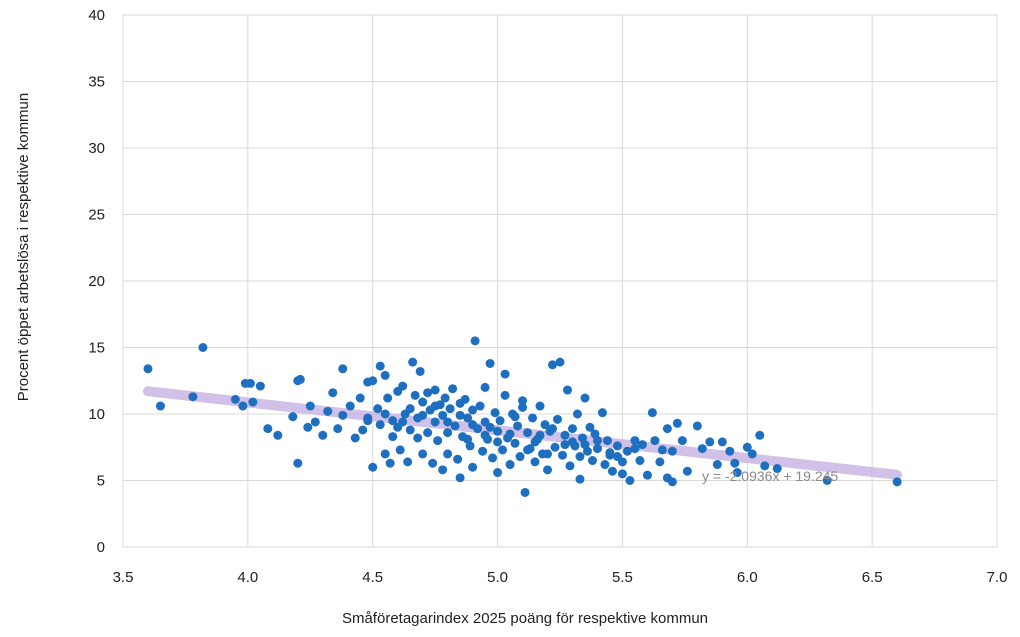  Describe the element at coordinates (96, 82) in the screenshot. I see `y-tick-label: 35` at that location.